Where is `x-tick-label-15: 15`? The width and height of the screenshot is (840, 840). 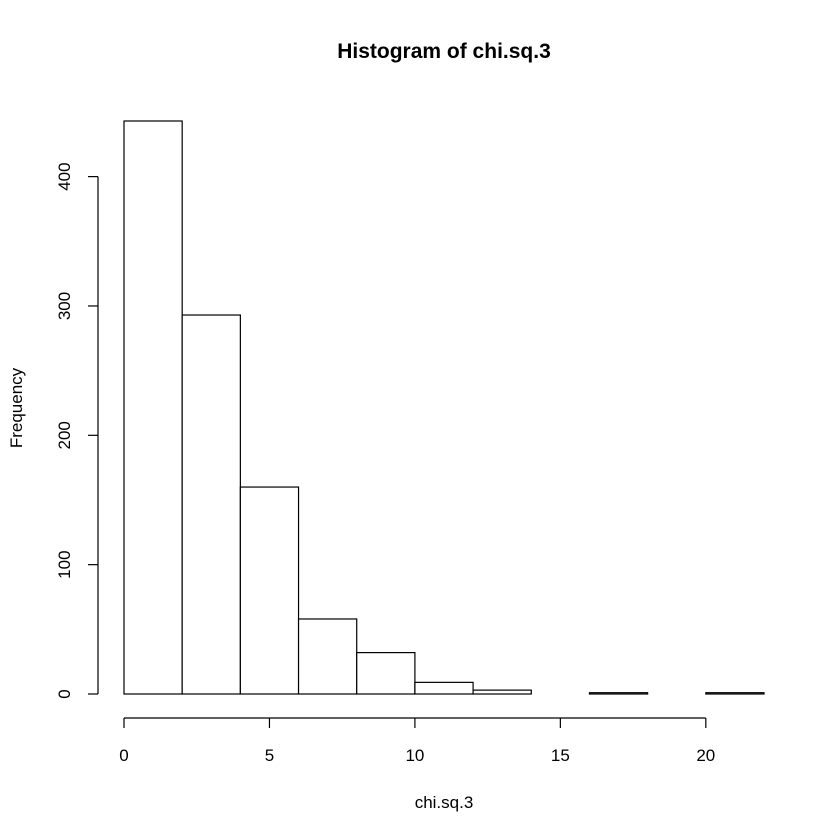 x-tick-label-15: 15 is located at coordinates (560, 755).